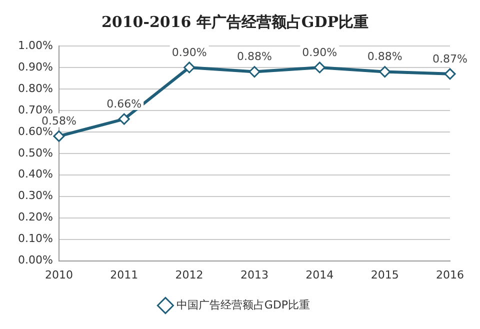 This screenshot has width=480, height=329. Describe the element at coordinates (243, 305) in the screenshot. I see `legend-label: 中国广告经营额占GDP比重` at that location.